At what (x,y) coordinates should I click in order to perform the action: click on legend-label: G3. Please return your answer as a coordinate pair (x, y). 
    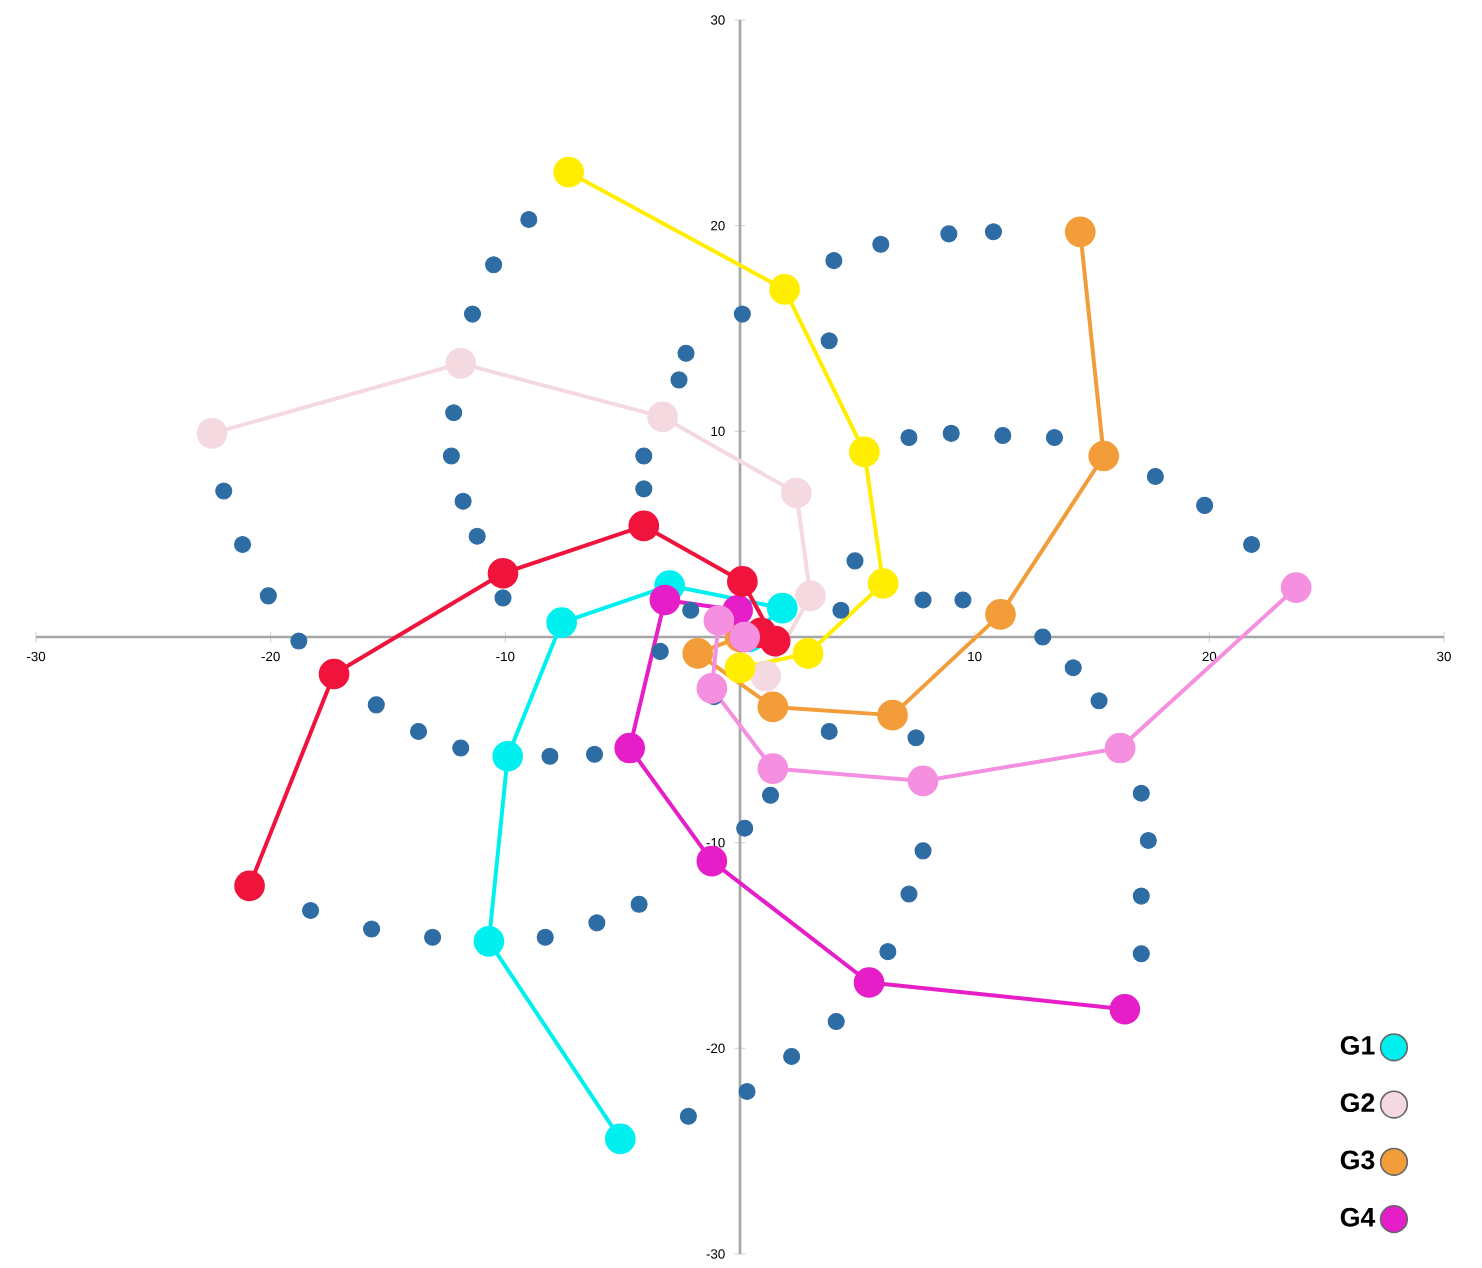
    Looking at the image, I should click on (1357, 1160).